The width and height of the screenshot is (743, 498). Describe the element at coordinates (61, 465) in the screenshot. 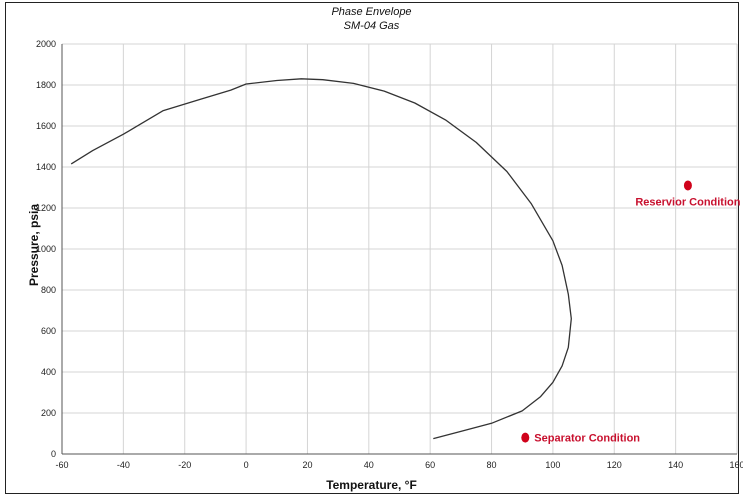

I see `x-tick-label: -60` at that location.